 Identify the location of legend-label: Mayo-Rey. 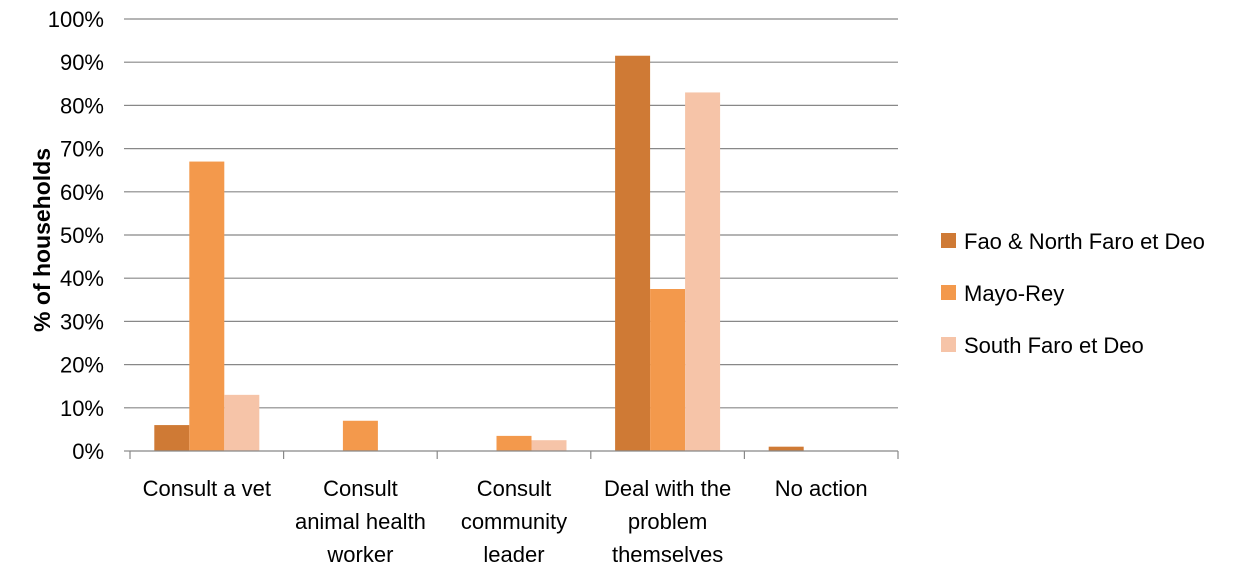
(1014, 293).